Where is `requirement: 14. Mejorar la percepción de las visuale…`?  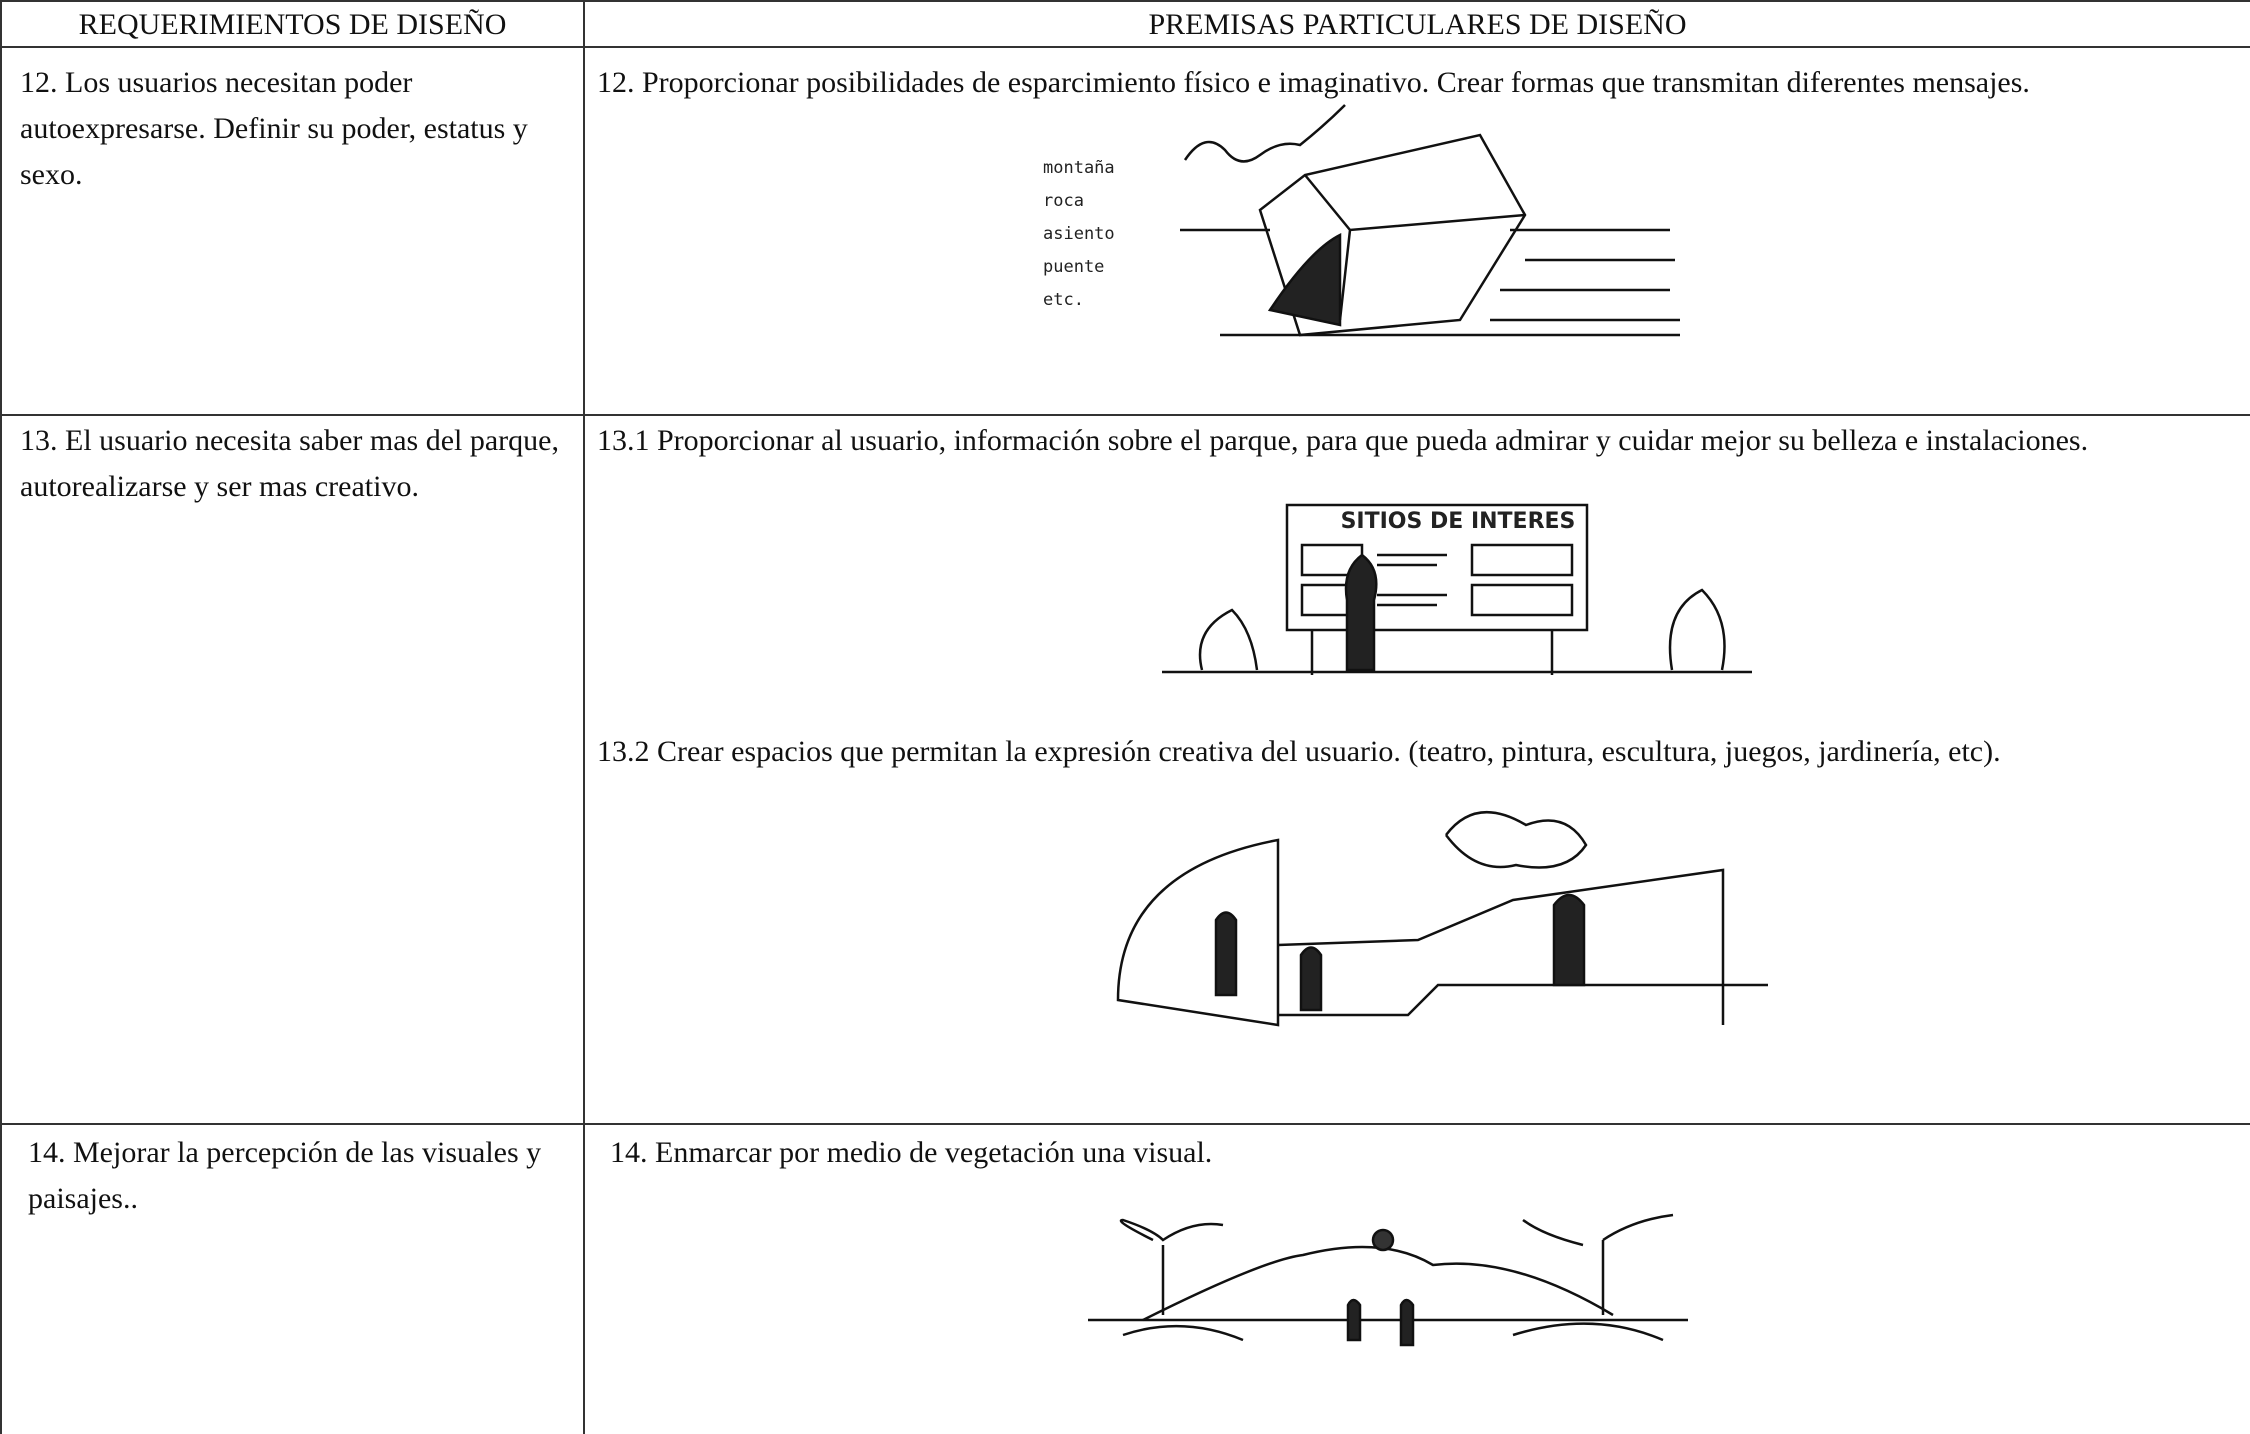
requirement: 14. Mejorar la percepción de las visuale… is located at coordinates (285, 1175).